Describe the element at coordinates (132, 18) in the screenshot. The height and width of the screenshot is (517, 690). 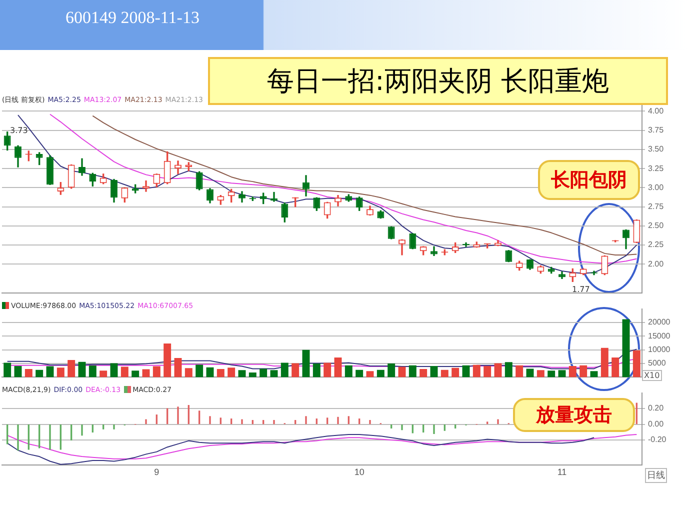
I see `chart-title: 600149 2008-11-13` at that location.